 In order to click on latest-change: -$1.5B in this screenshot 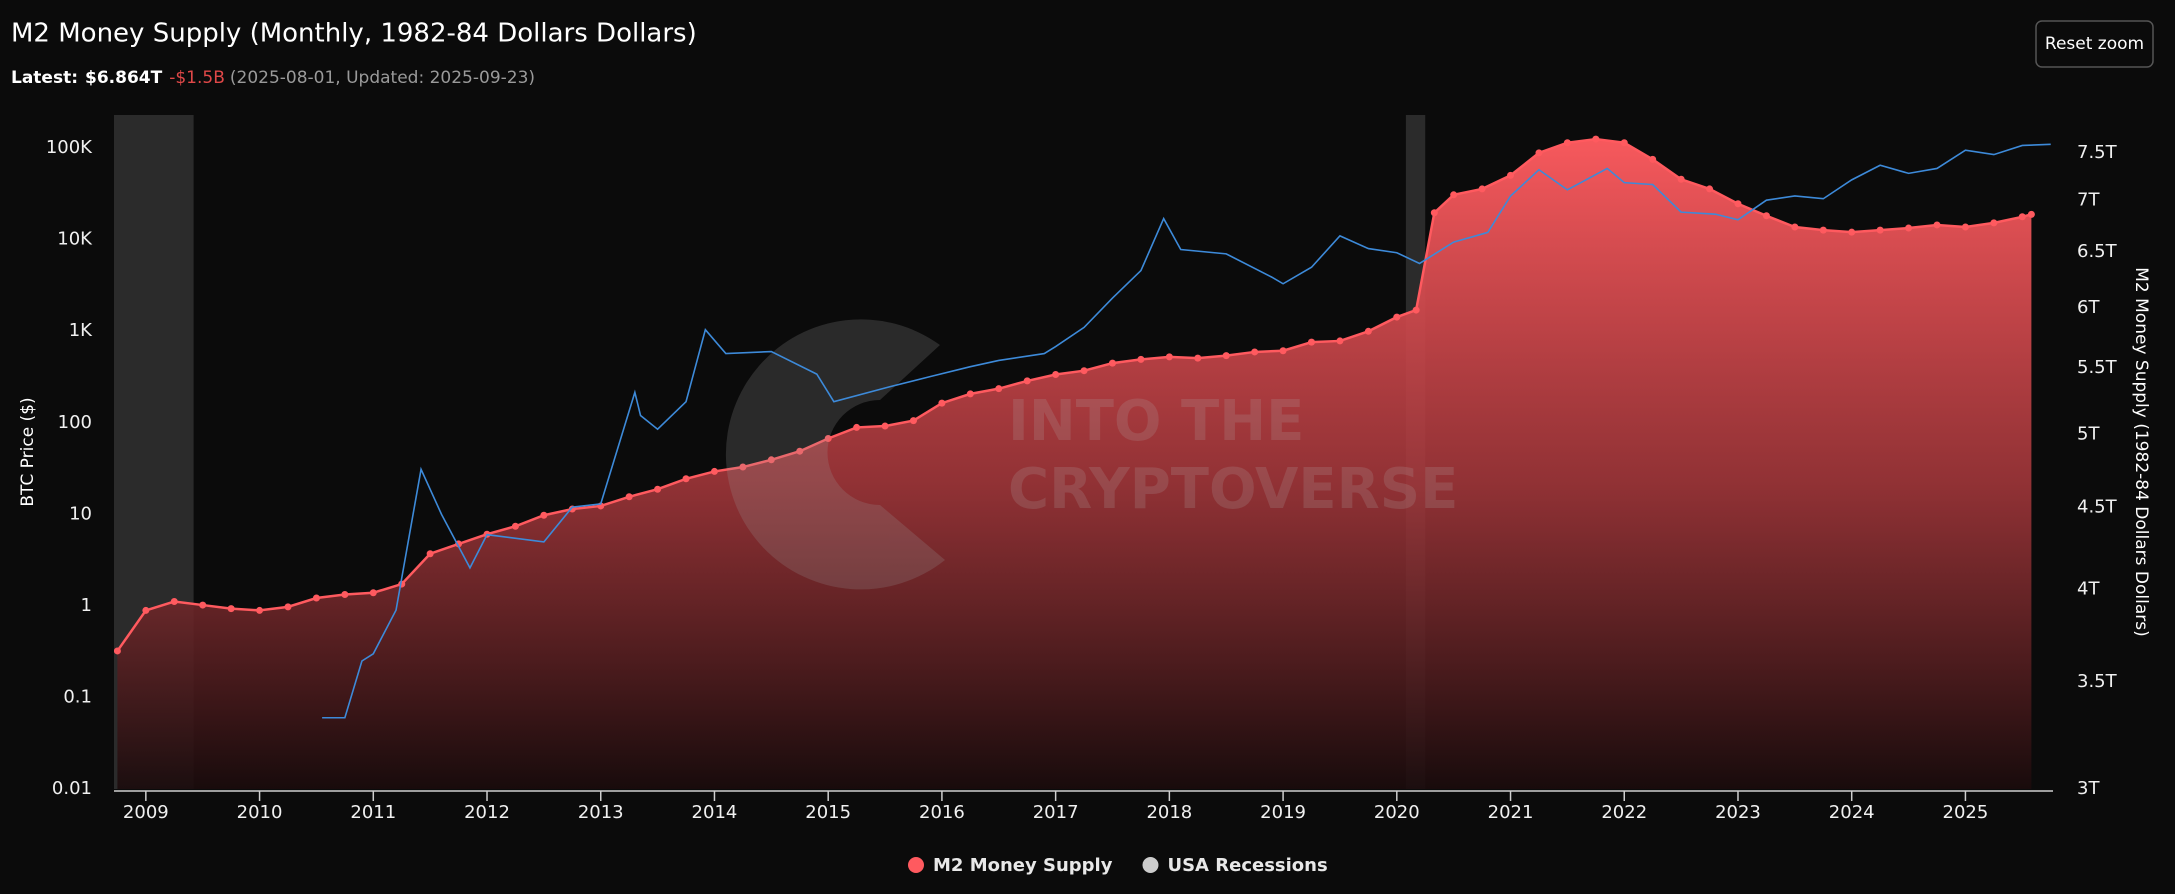, I will do `click(197, 78)`.